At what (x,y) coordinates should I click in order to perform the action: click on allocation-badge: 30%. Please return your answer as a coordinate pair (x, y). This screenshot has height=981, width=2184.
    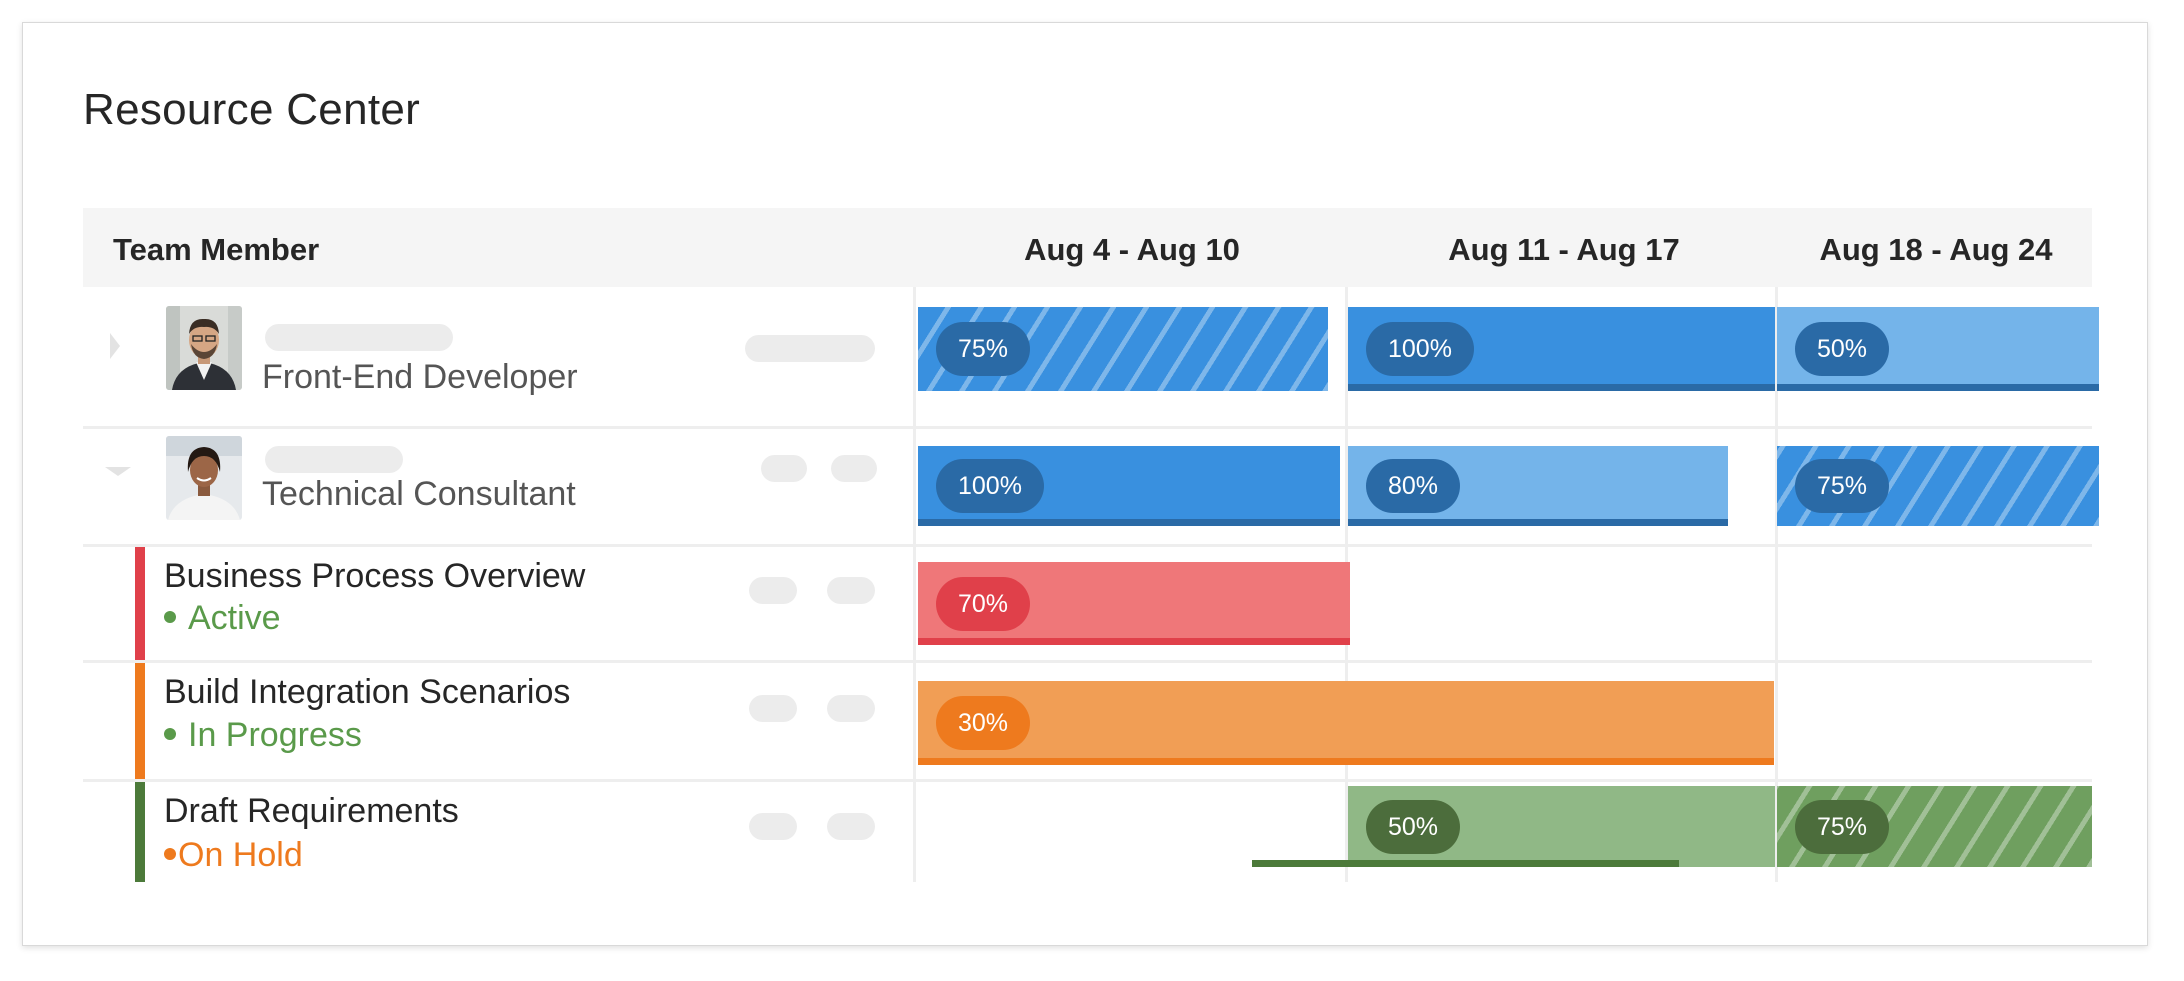
    Looking at the image, I should click on (983, 723).